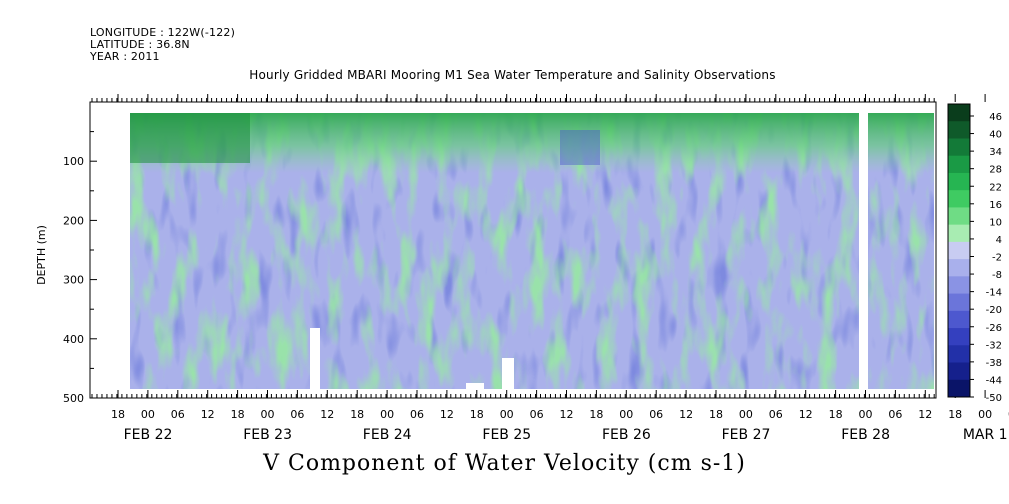  I want to click on colorbar-label: -32, so click(994, 345).